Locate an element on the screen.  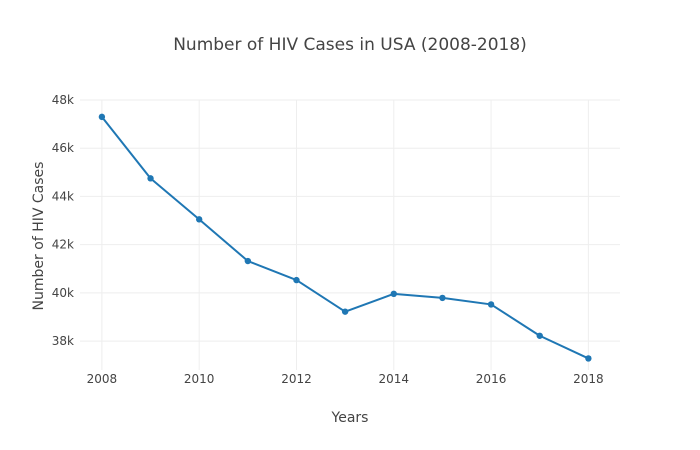
y-tick-label: 48k is located at coordinates (63, 100).